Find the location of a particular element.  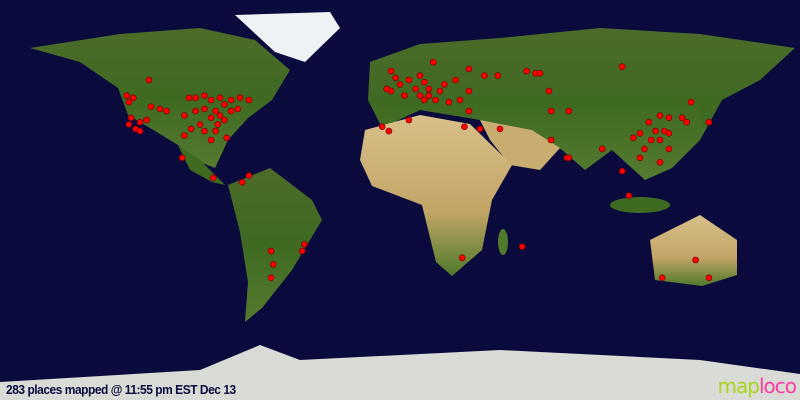

maploco-logo: maploco is located at coordinates (757, 386).